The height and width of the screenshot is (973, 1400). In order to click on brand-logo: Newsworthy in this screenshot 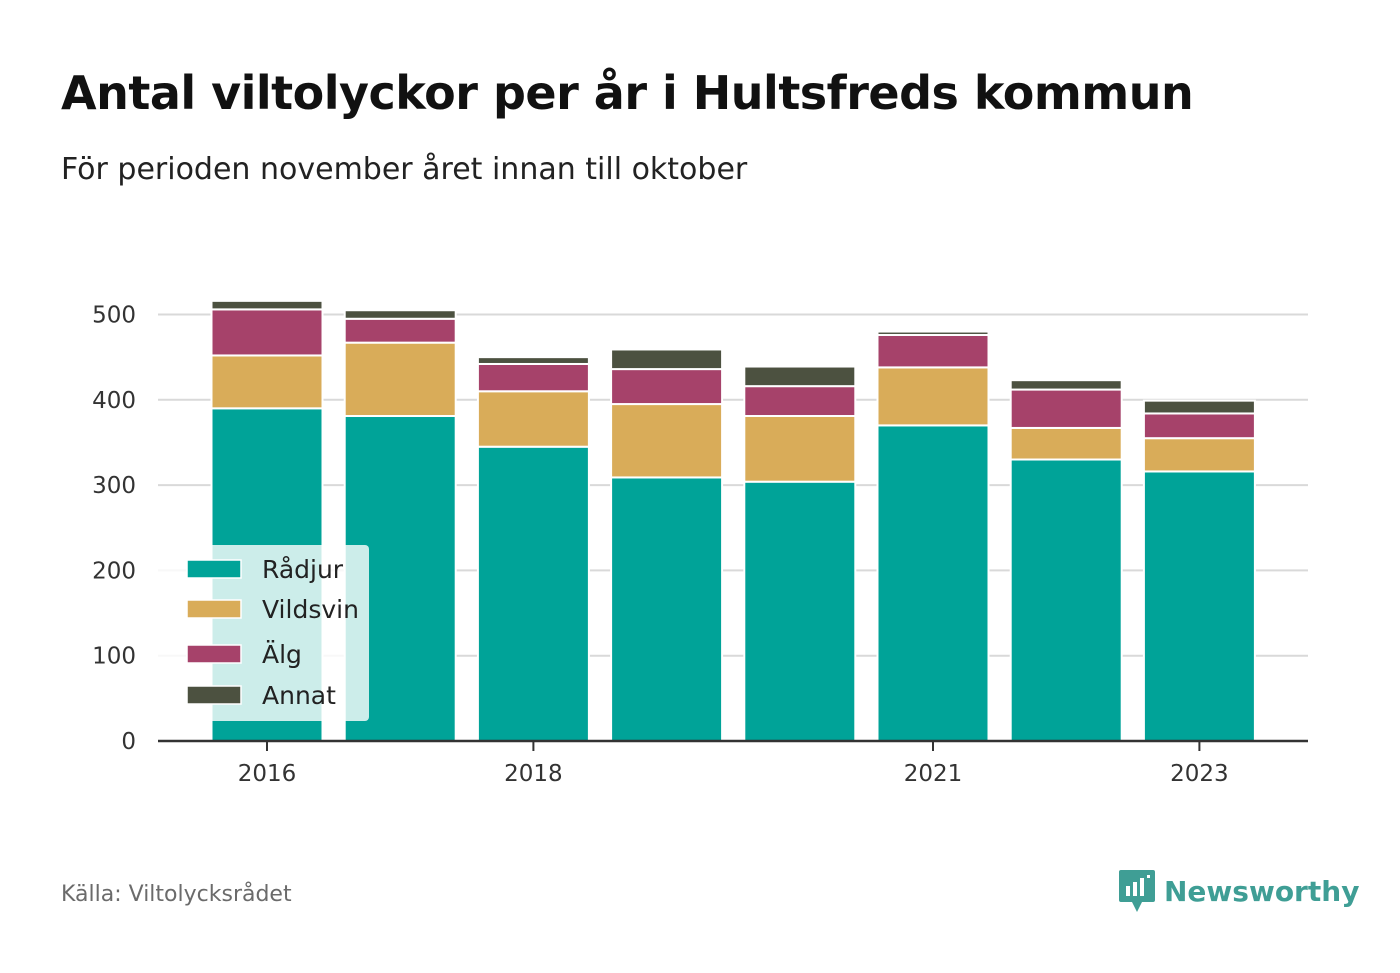, I will do `click(1238, 891)`.